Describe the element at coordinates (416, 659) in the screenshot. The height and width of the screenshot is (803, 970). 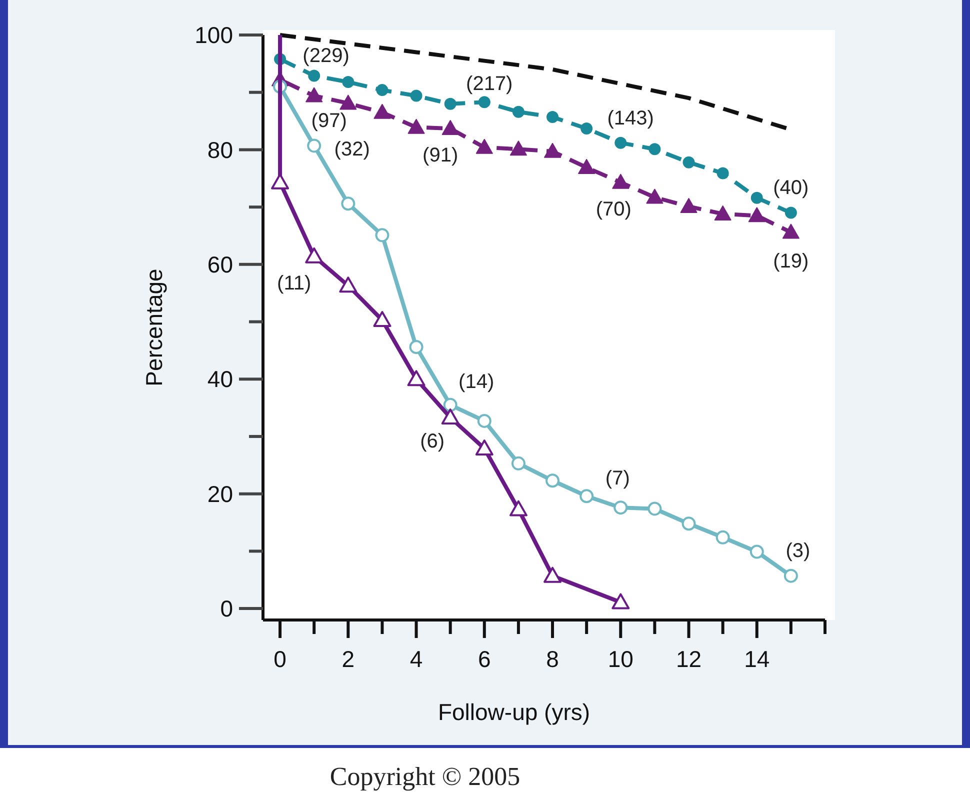
I see `x-tick-label: 4` at that location.